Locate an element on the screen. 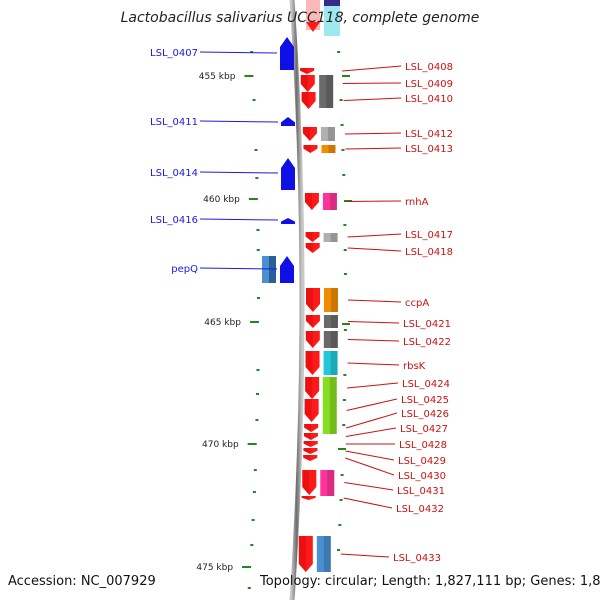  gene-label-left: LSL_0407 is located at coordinates (174, 53).